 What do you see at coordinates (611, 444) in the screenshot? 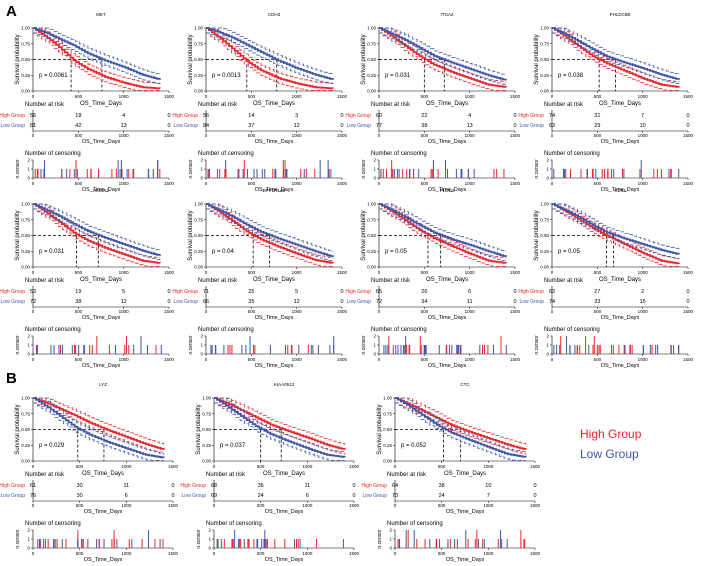
I see `group-legend: High Group Low Group` at bounding box center [611, 444].